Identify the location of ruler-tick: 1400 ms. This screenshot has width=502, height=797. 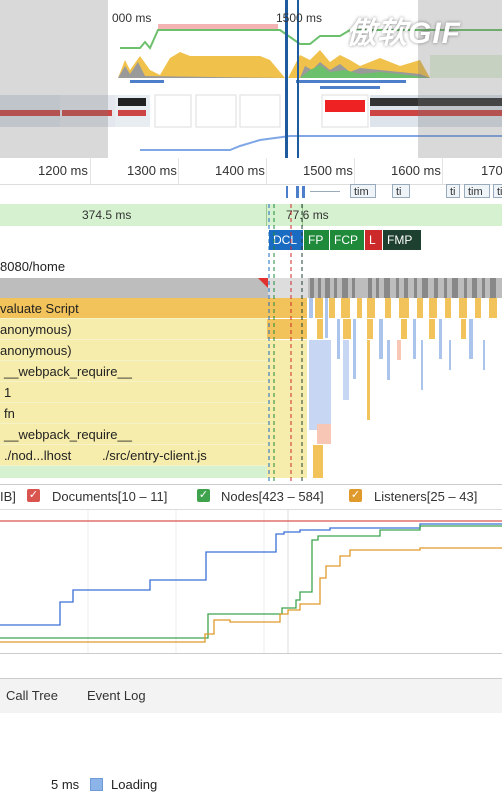
(240, 170).